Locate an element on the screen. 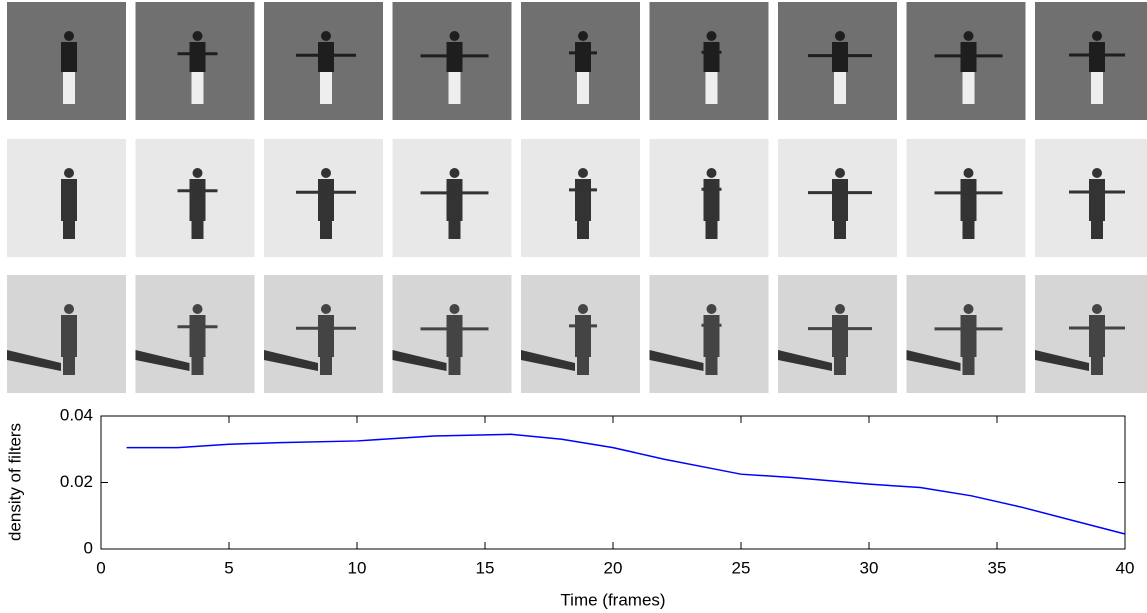 This screenshot has width=1147, height=613. y-tick-label: 0 is located at coordinates (88, 547).